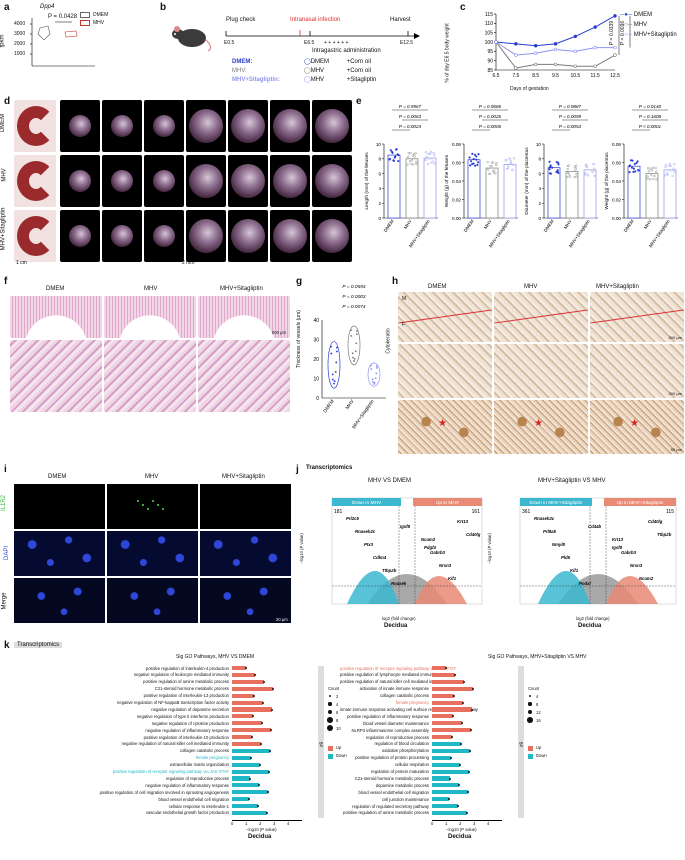  Describe the element at coordinates (7, 645) in the screenshot. I see `panel-k-letter: k` at that location.